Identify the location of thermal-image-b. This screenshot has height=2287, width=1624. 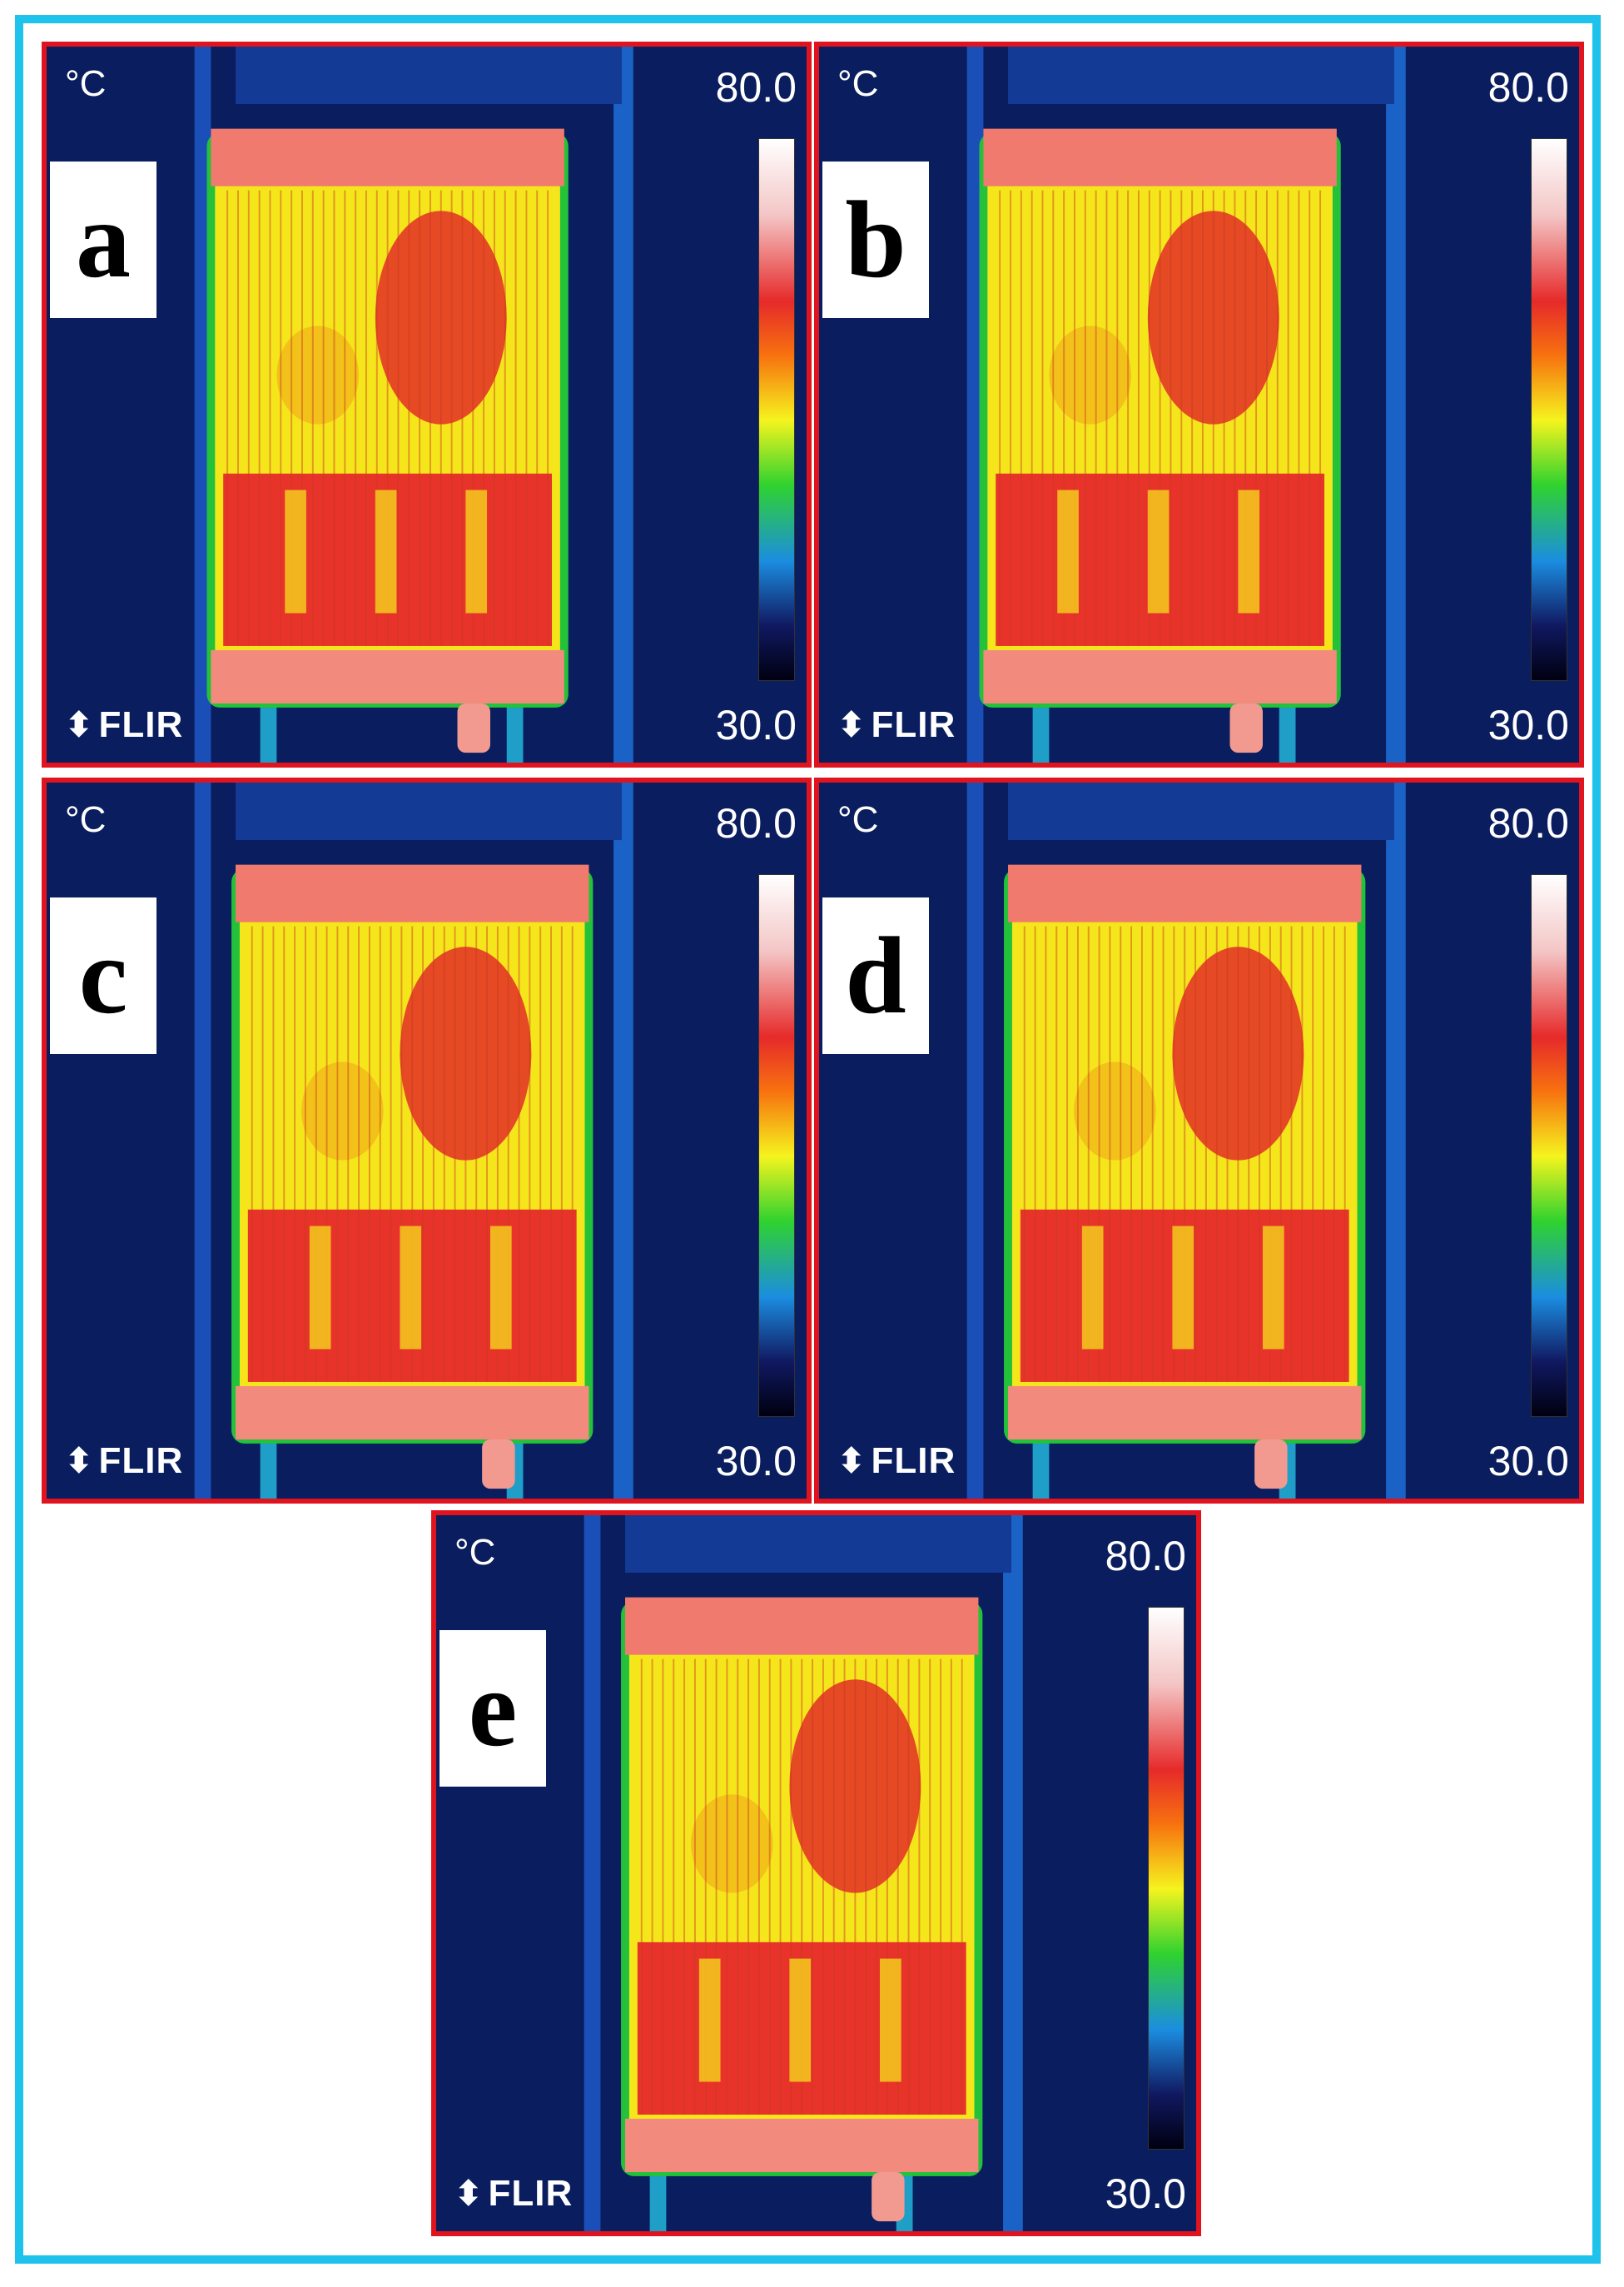
(1199, 405).